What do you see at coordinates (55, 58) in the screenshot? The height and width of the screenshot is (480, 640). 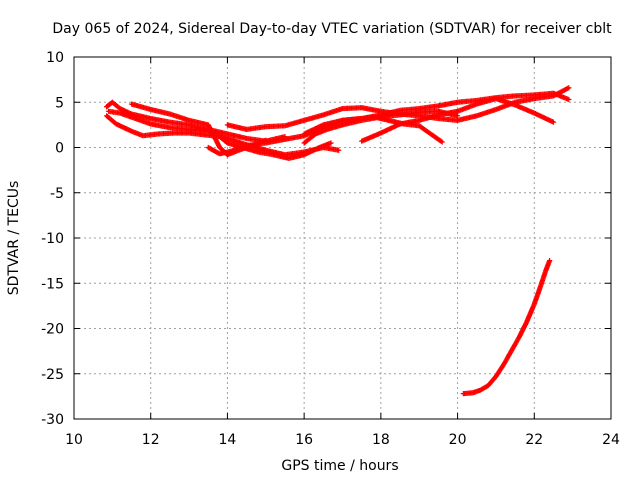 I see `y-tick-label: 10` at bounding box center [55, 58].